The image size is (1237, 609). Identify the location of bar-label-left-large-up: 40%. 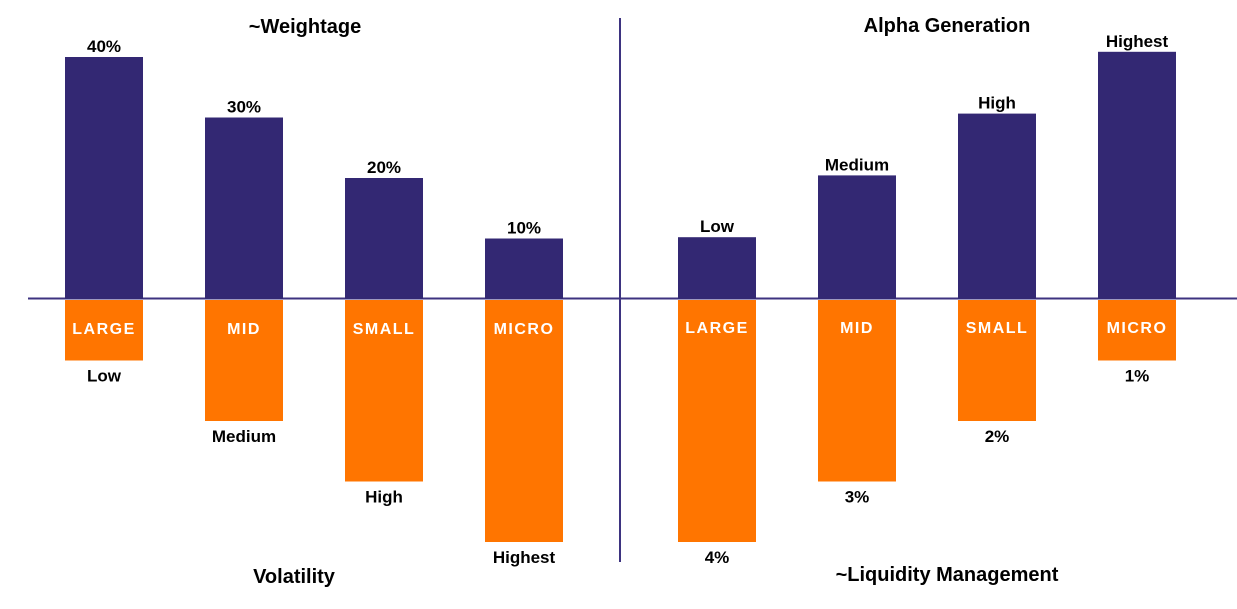
(104, 46).